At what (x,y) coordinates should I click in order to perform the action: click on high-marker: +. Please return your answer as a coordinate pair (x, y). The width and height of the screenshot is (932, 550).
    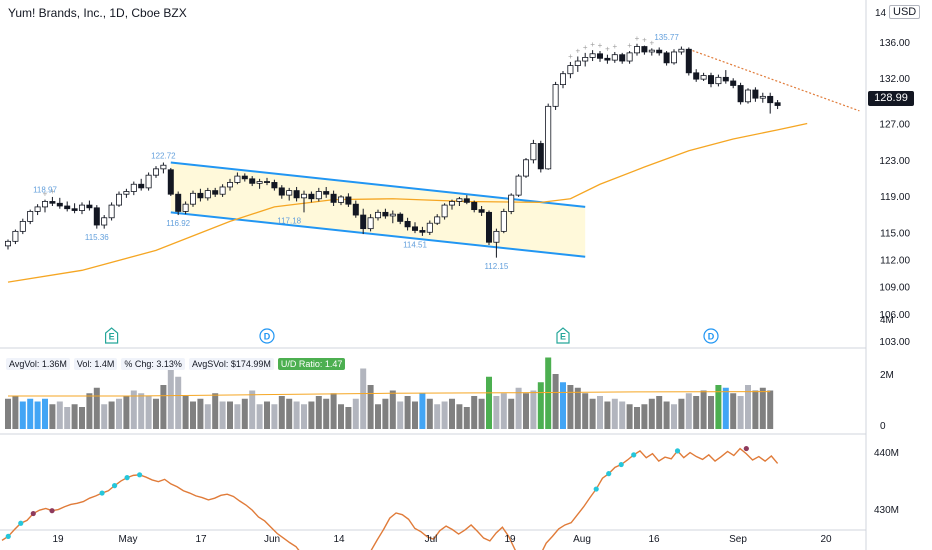
    Looking at the image, I should click on (585, 47).